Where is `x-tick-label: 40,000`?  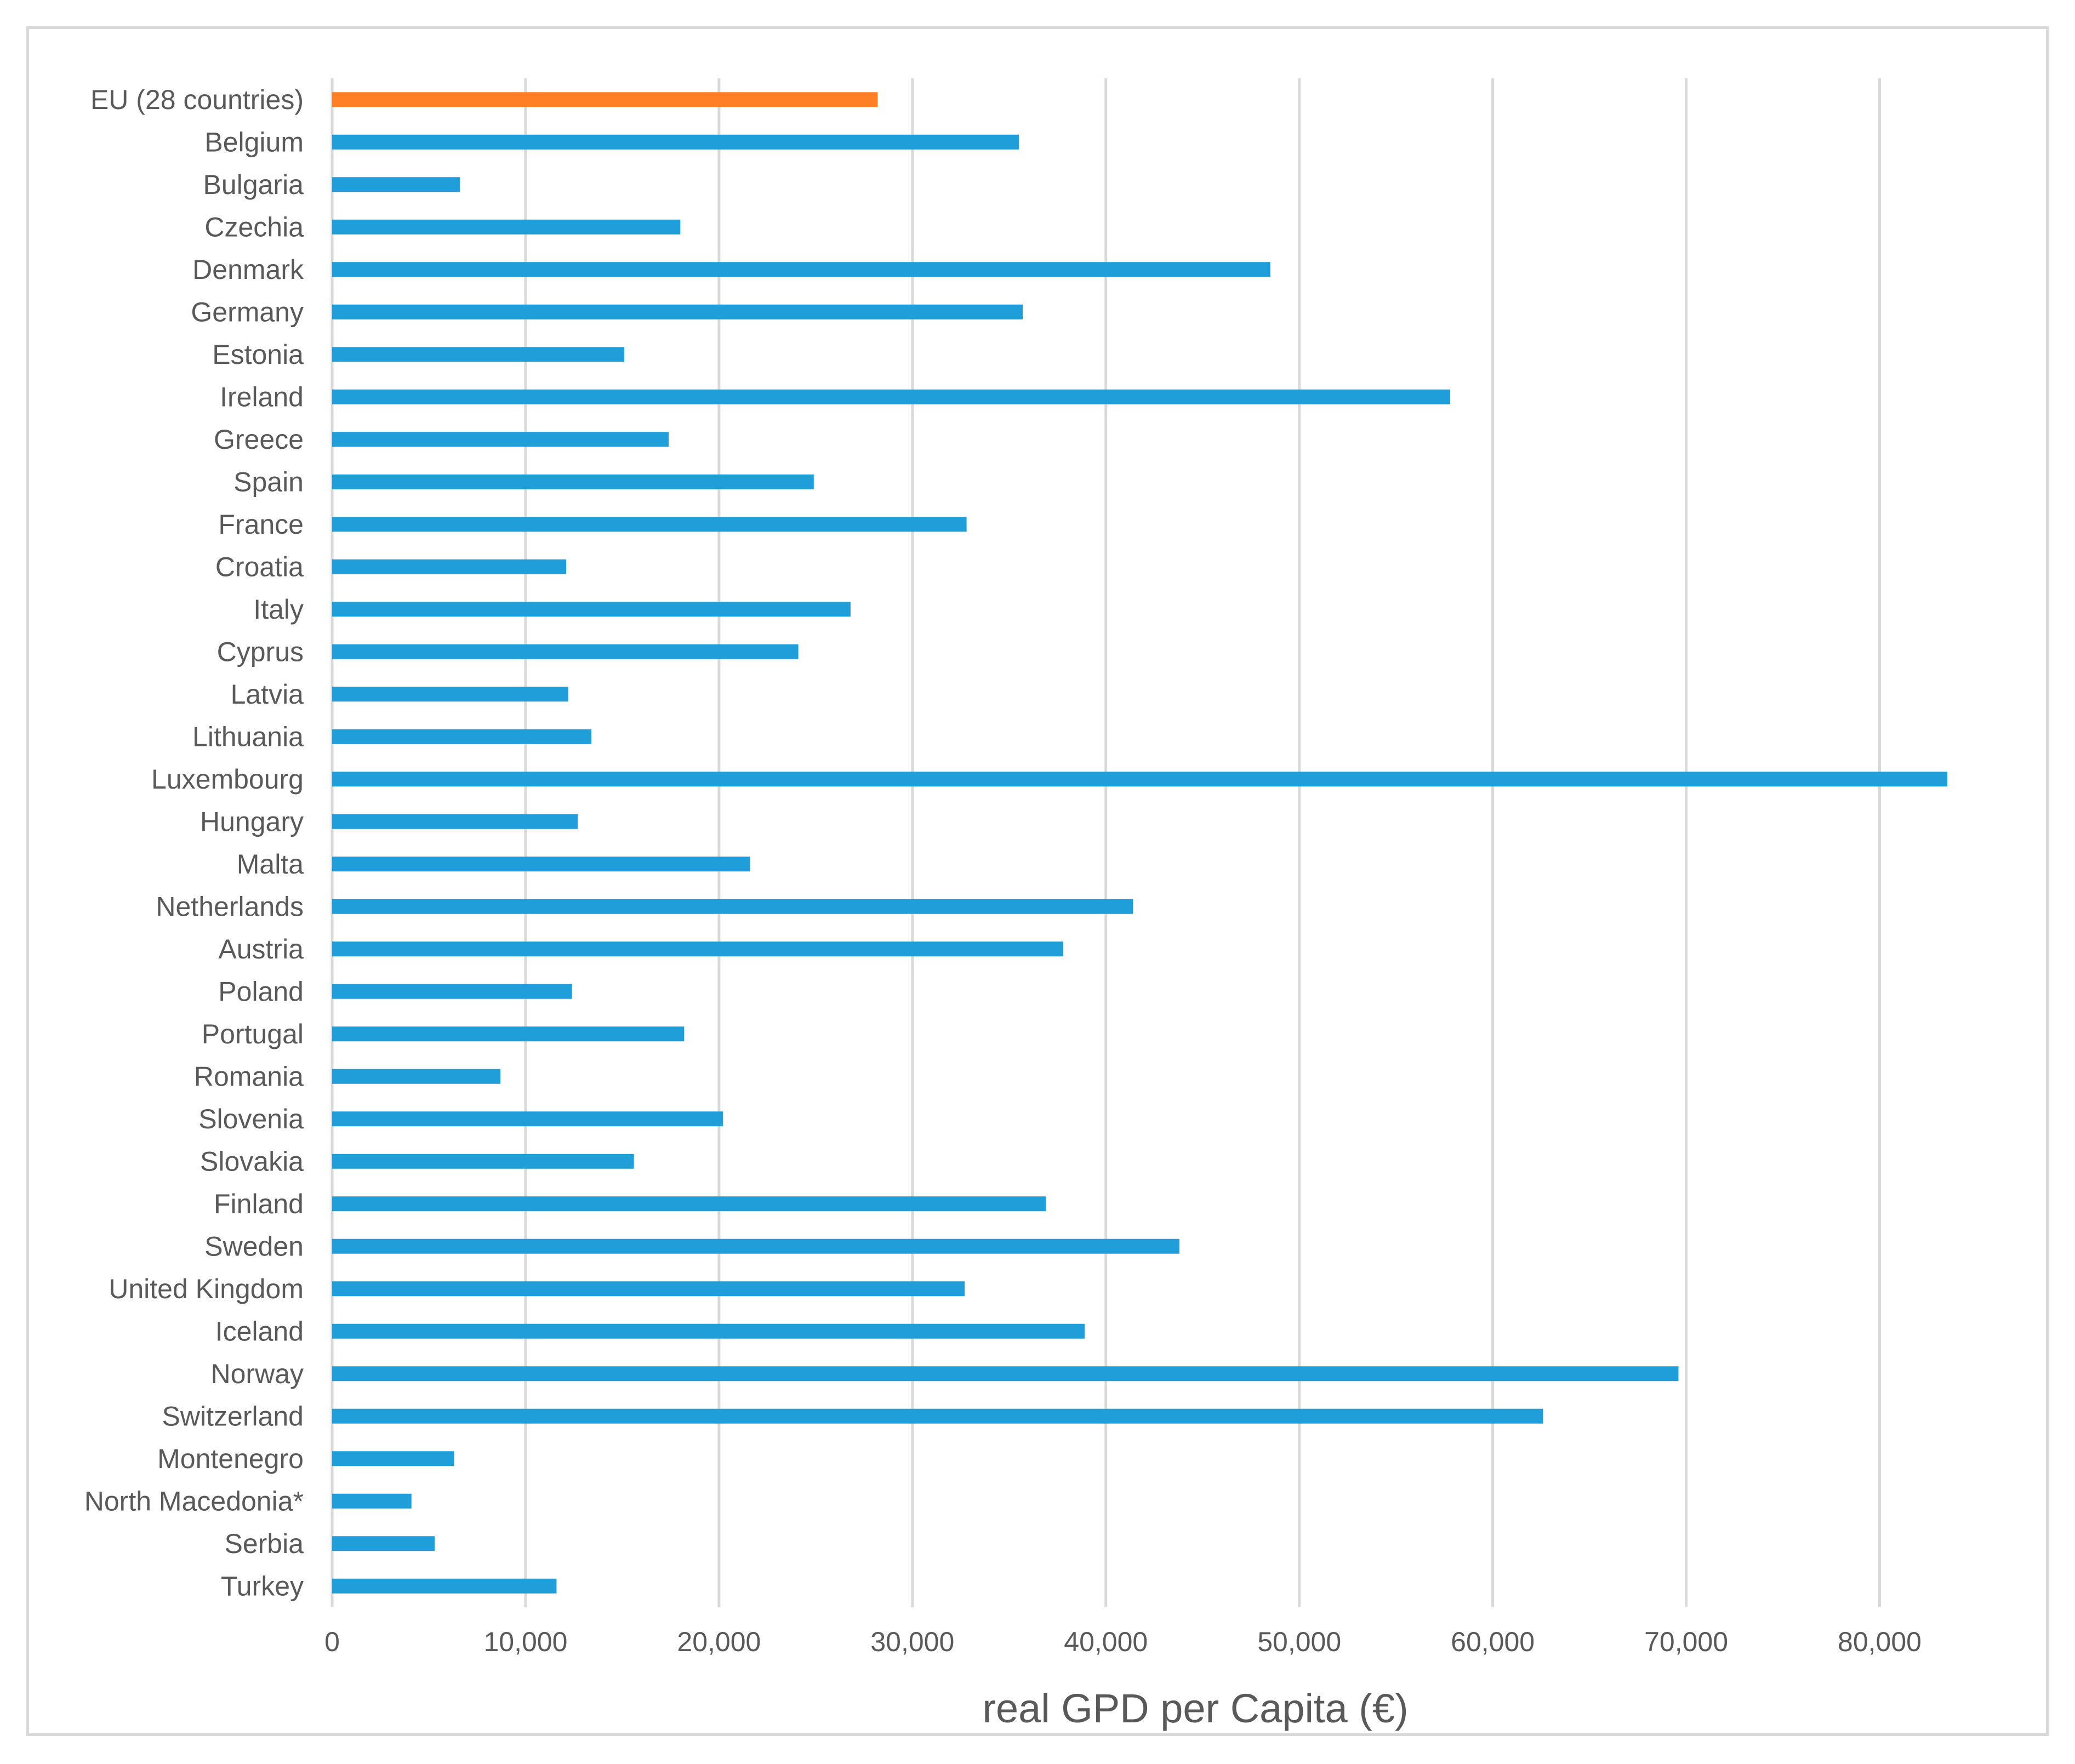 x-tick-label: 40,000 is located at coordinates (1106, 1642).